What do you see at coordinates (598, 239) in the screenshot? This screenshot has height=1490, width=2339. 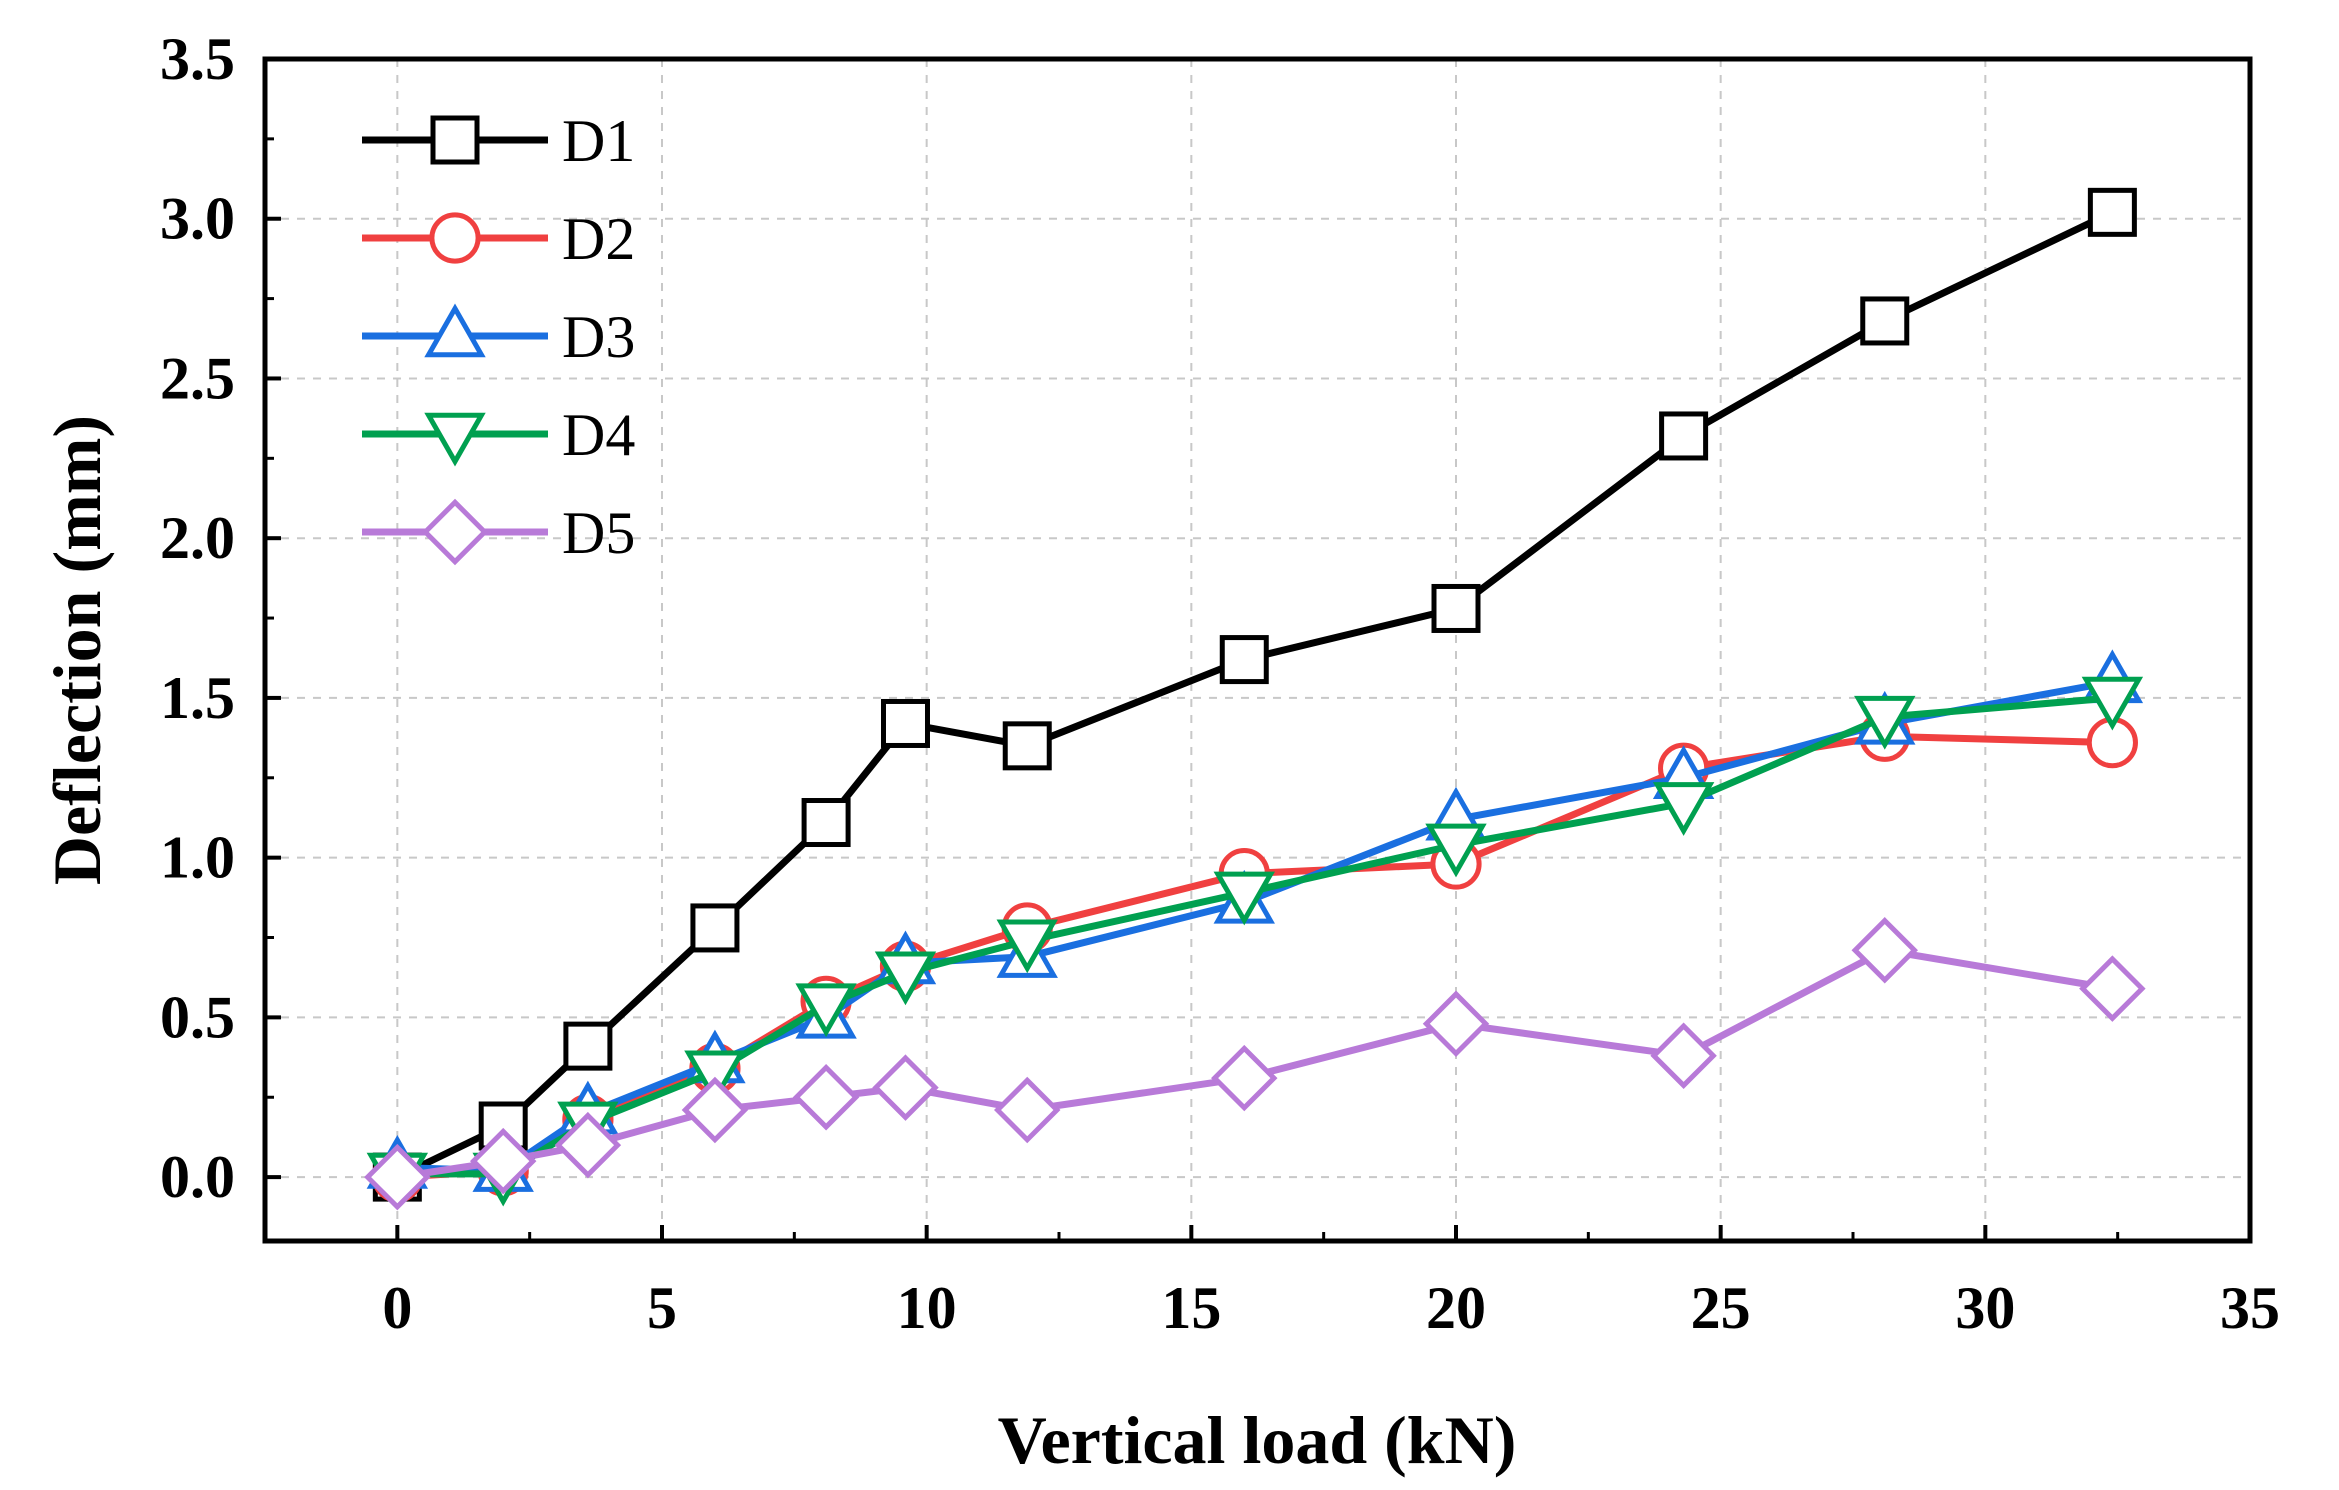 I see `legend-label: D2` at bounding box center [598, 239].